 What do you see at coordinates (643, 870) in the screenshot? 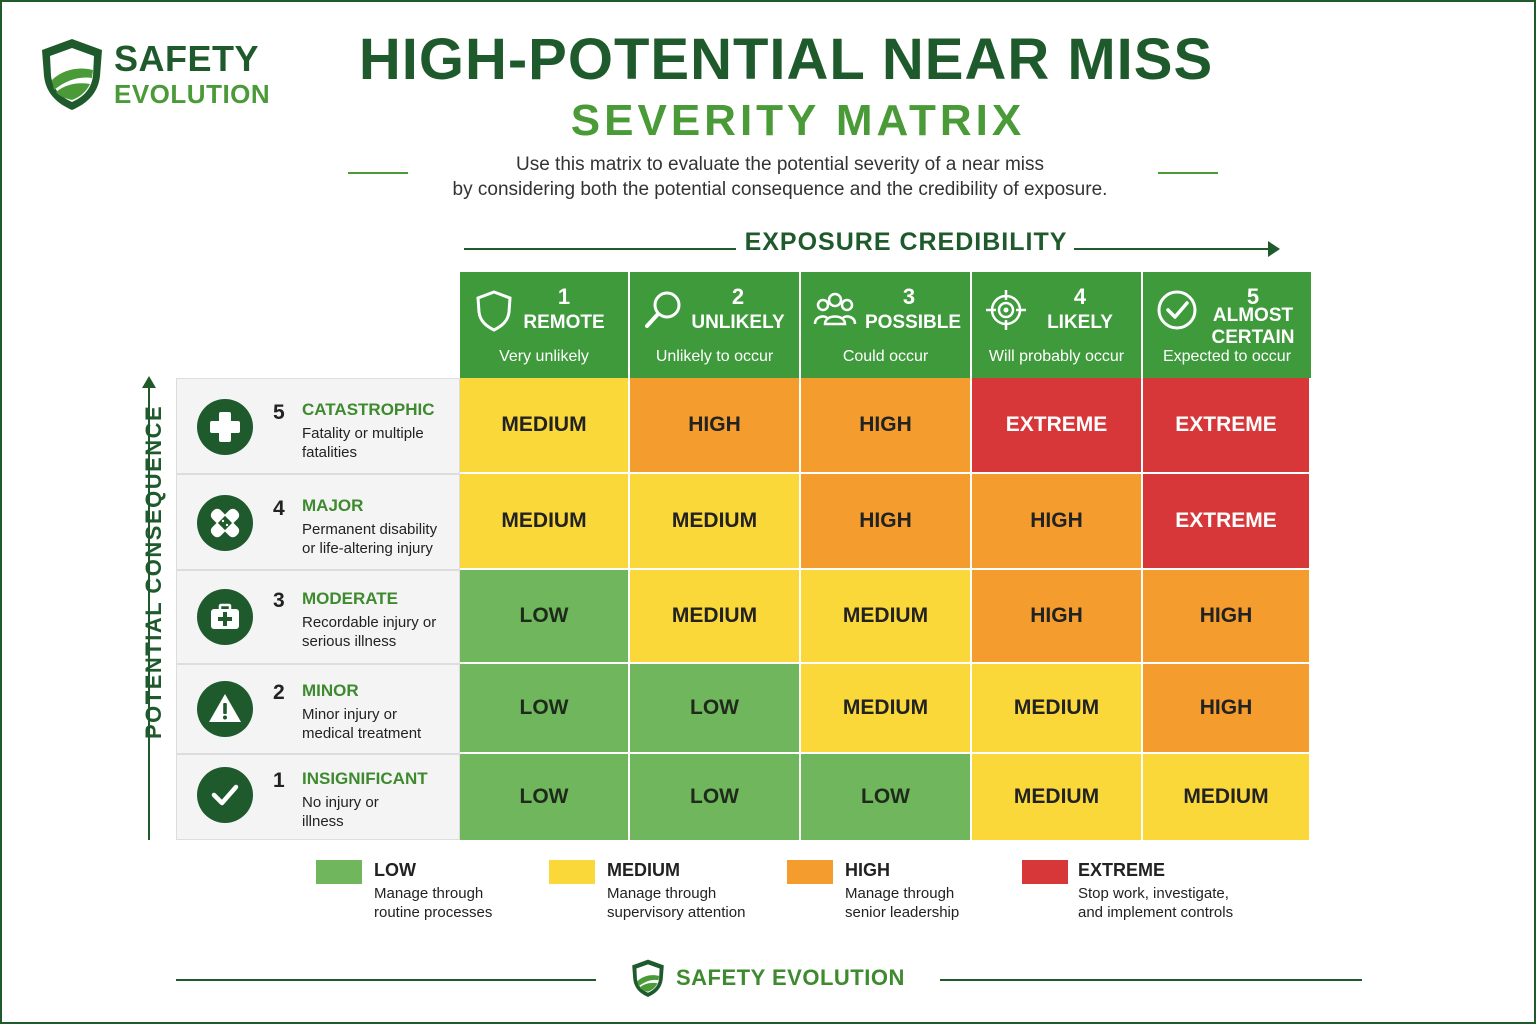
I see `legend-name: MEDIUM` at bounding box center [643, 870].